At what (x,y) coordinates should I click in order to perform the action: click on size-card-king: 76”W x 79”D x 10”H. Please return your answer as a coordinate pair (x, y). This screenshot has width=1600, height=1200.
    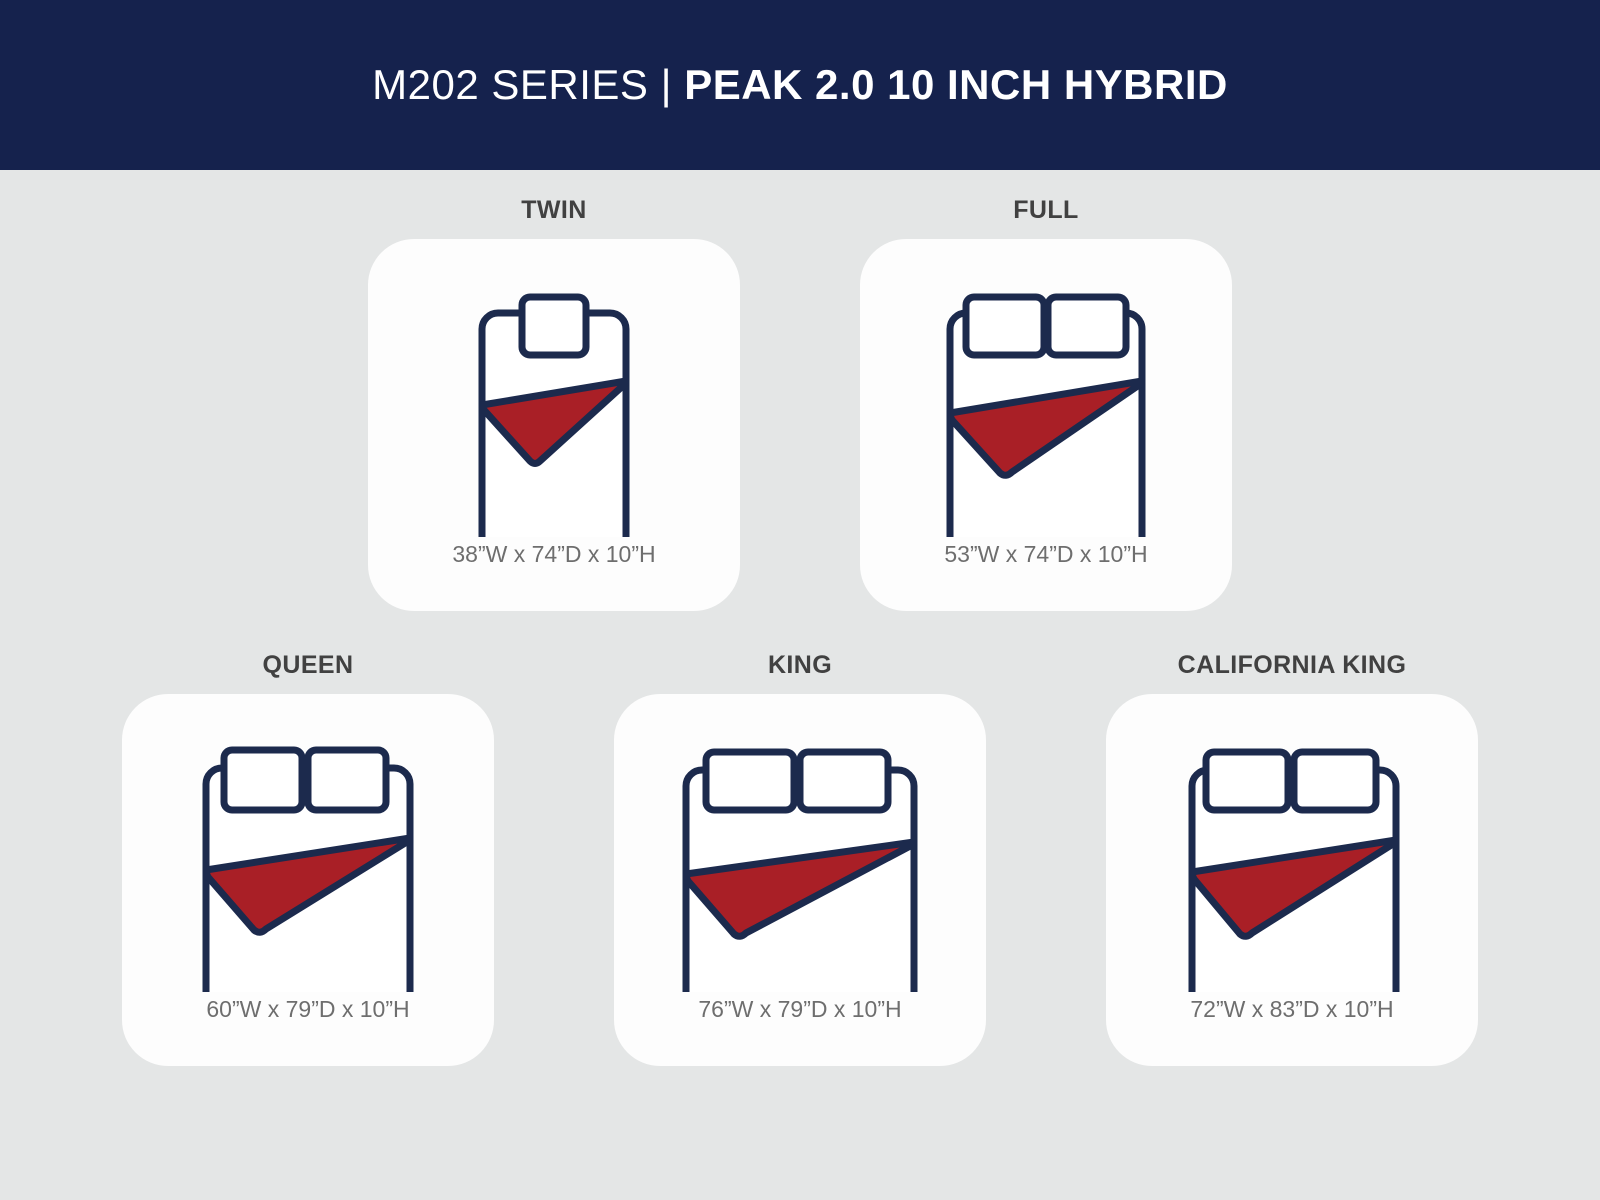
    Looking at the image, I should click on (800, 880).